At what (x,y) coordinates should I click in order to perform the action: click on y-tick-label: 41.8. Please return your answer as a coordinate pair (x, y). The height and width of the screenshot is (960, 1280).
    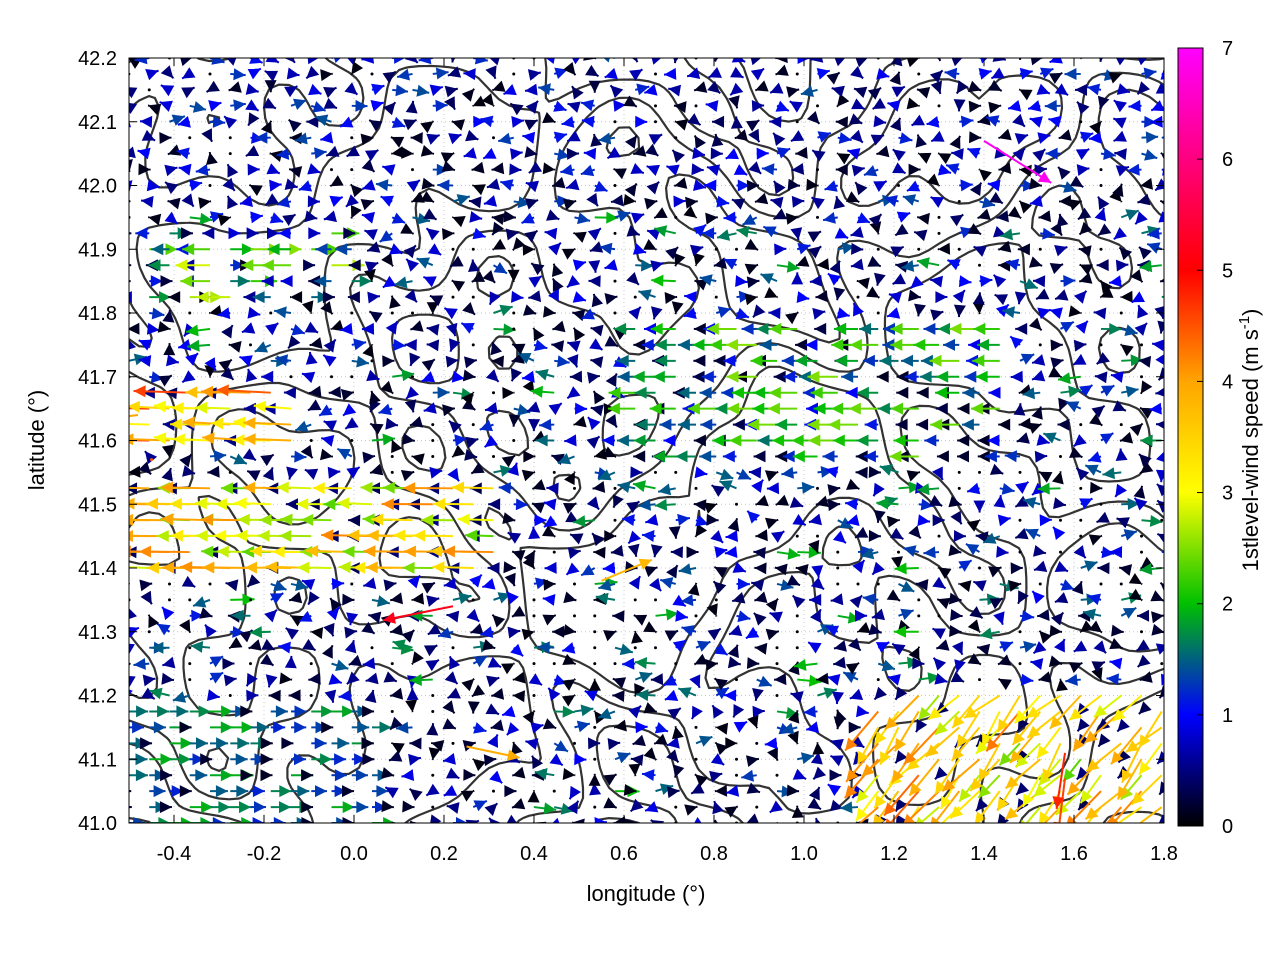
    Looking at the image, I should click on (97, 314).